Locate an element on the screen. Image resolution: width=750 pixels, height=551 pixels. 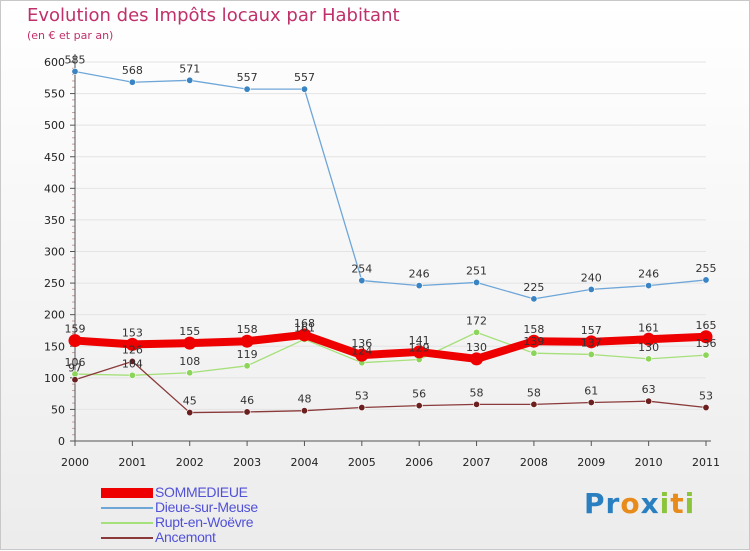
x-tick-label: 2009 is located at coordinates (591, 462).